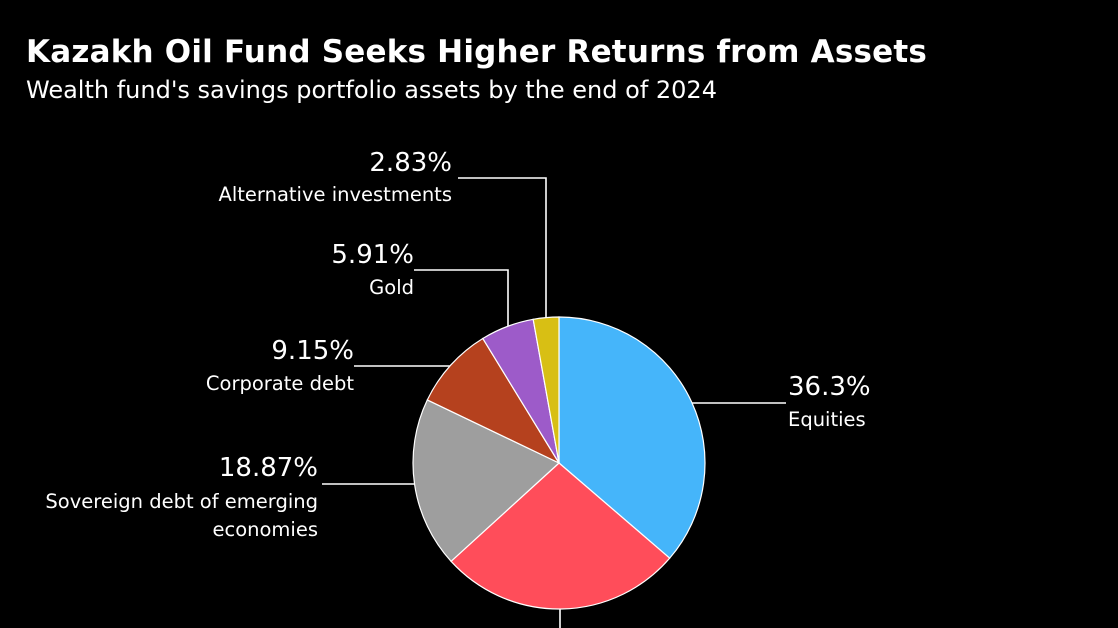 The width and height of the screenshot is (1118, 628). Describe the element at coordinates (827, 419) in the screenshot. I see `category-label-equities: Equities` at that location.